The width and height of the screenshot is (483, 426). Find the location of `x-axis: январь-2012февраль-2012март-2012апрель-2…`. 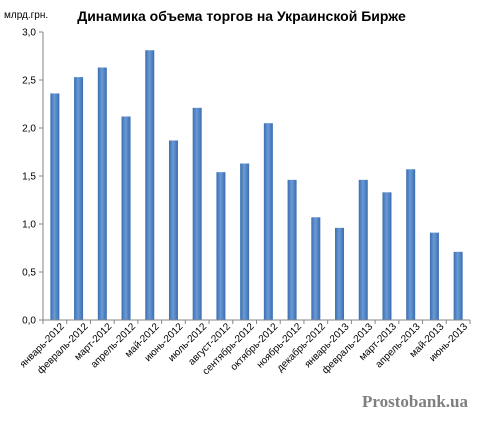

x-axis: январь-2012февраль-2012март-2012апрель-2… is located at coordinates (244, 348).